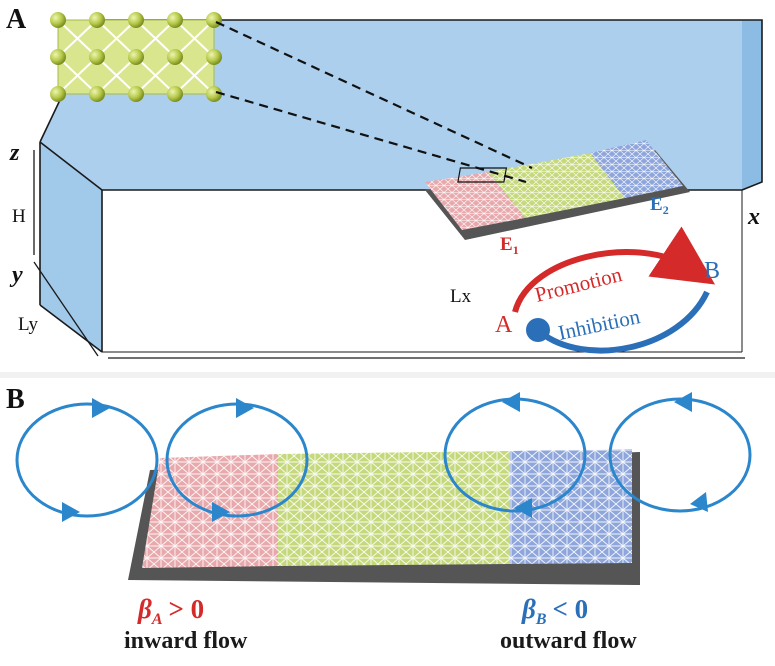 Image resolution: width=775 pixels, height=666 pixels. What do you see at coordinates (15, 399) in the screenshot?
I see `panel-b-letter: B` at bounding box center [15, 399].